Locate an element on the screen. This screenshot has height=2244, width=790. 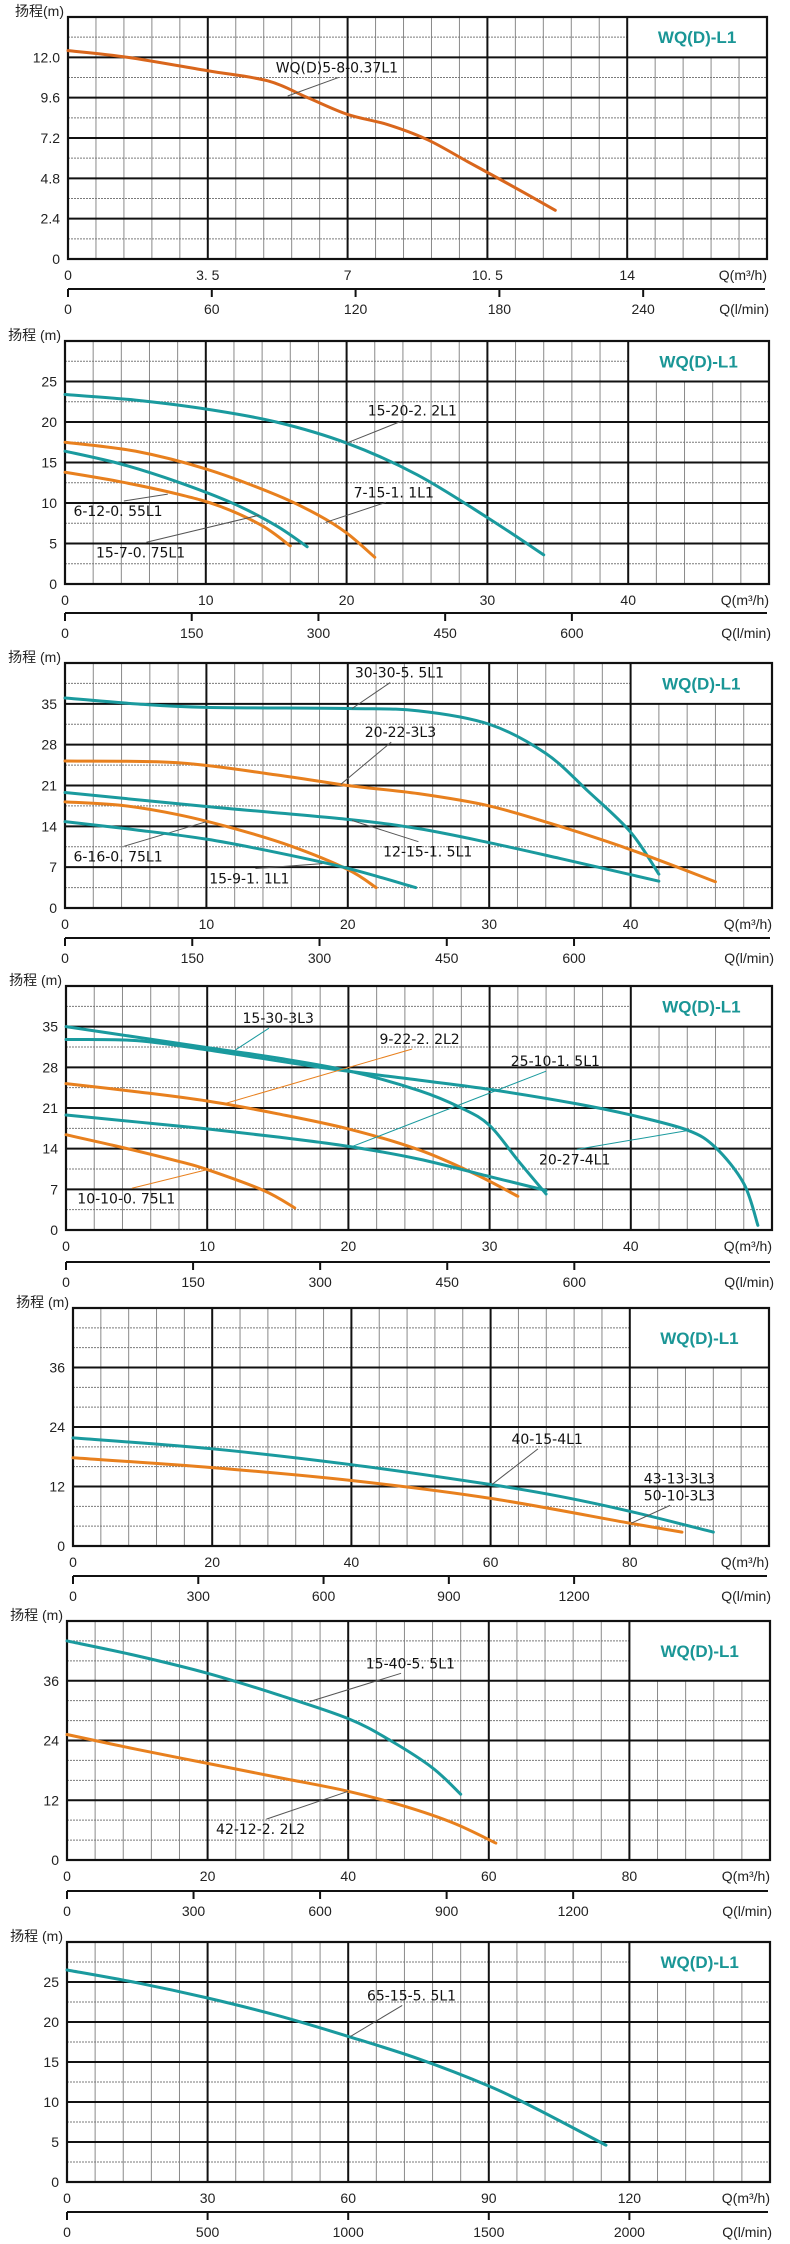
x-tick-label: 120 is located at coordinates (630, 2198).